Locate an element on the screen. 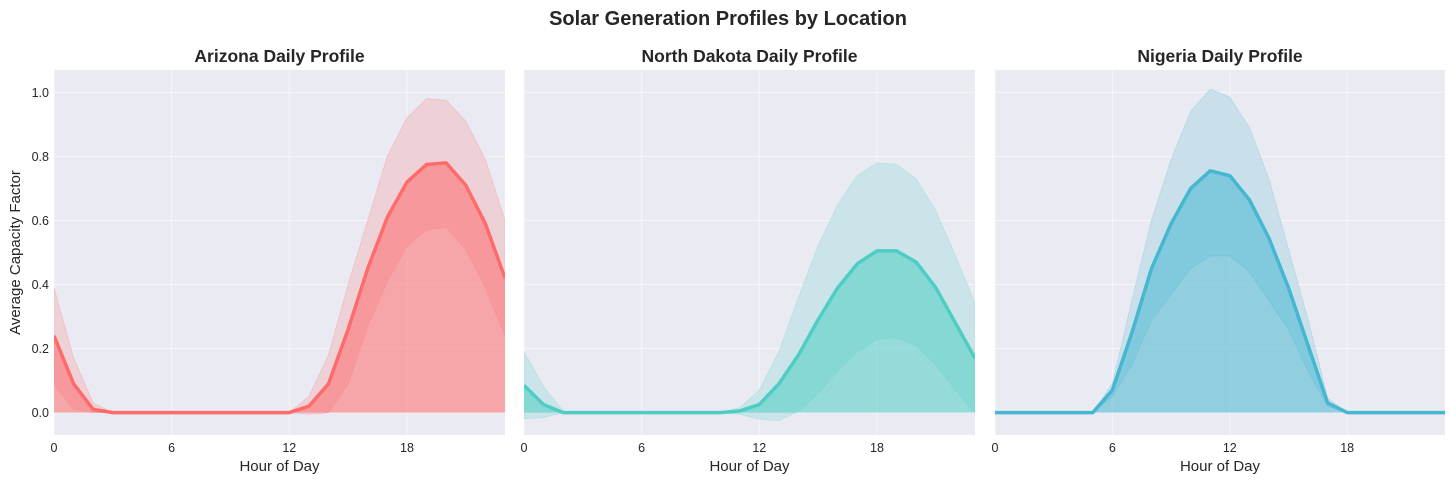 The image size is (1456, 484). panel-title: Nigeria Daily Profile is located at coordinates (1220, 56).